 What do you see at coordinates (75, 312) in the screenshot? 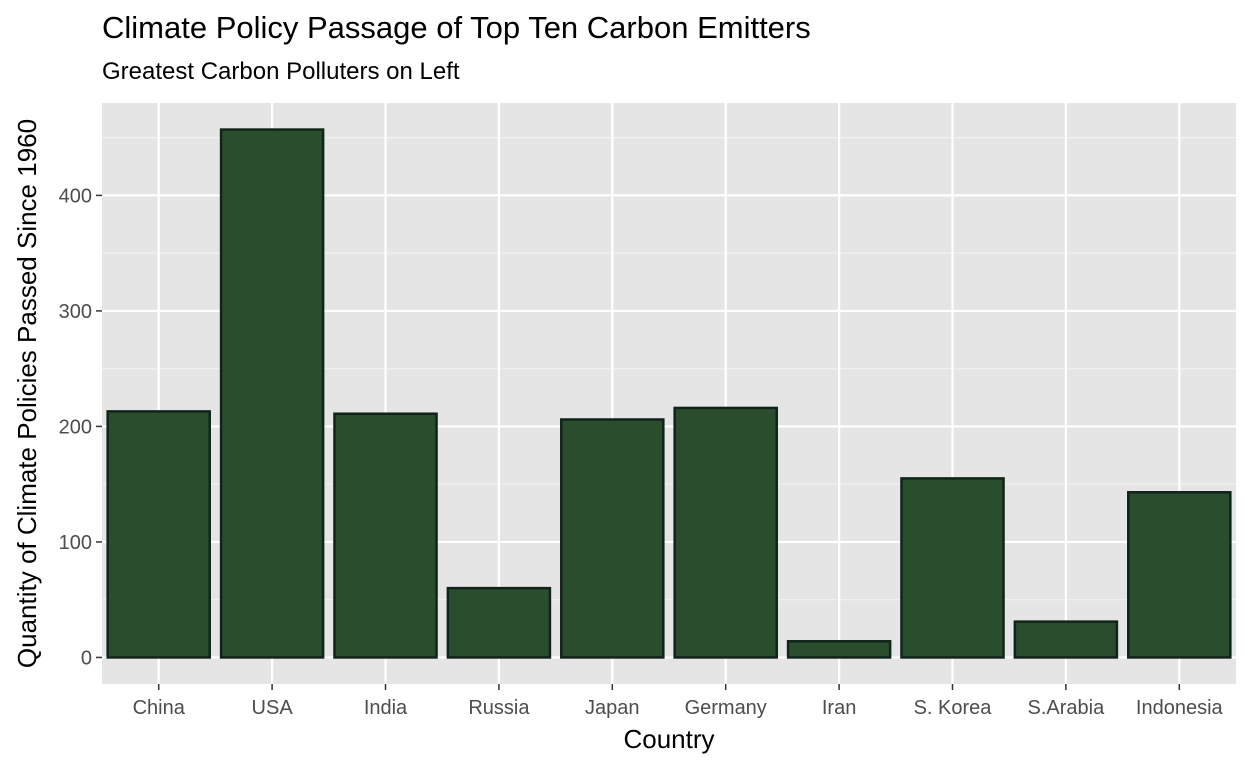
I see `y-tick-label: 300` at bounding box center [75, 312].